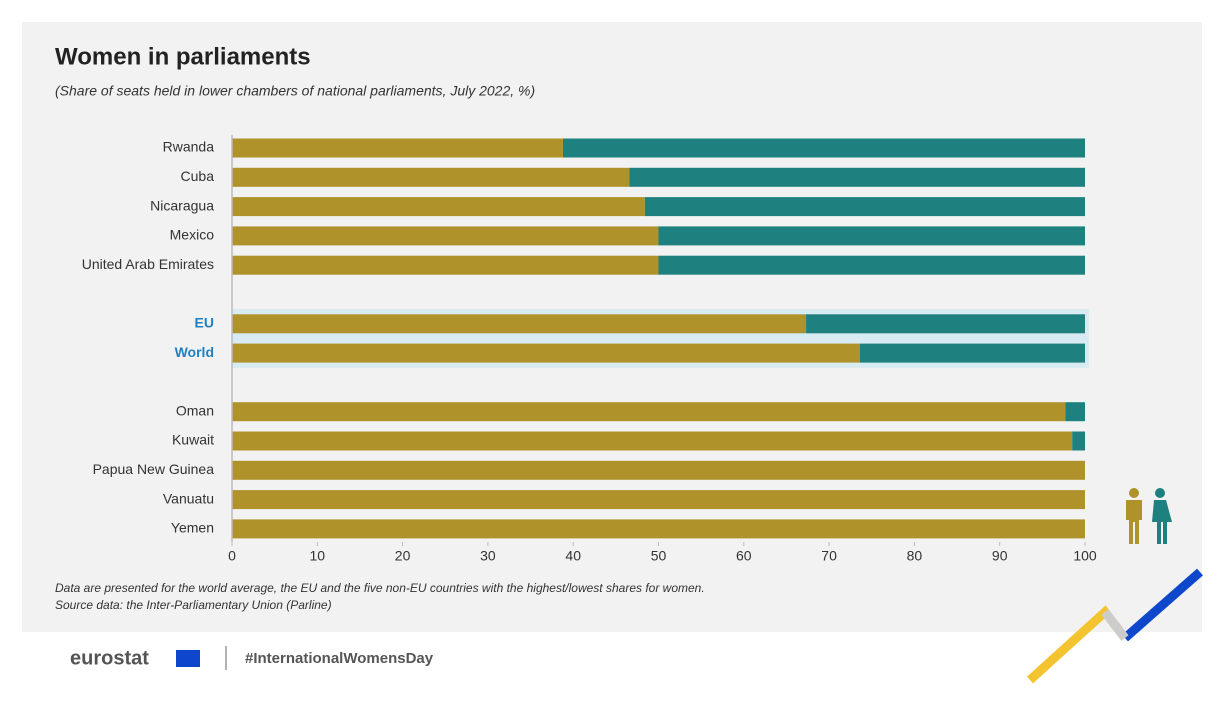  What do you see at coordinates (193, 440) in the screenshot?
I see `y-tick-label: Kuwait` at bounding box center [193, 440].